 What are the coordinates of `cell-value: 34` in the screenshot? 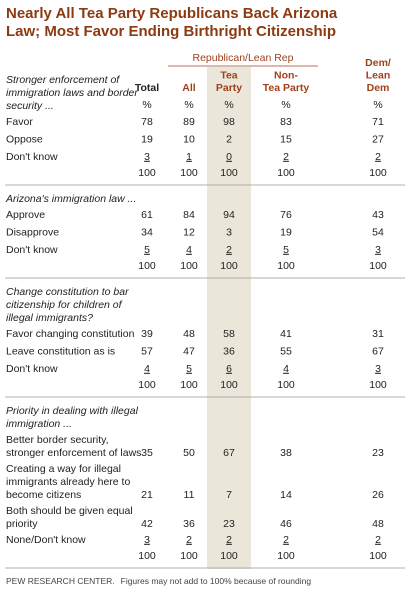 It's located at (147, 232).